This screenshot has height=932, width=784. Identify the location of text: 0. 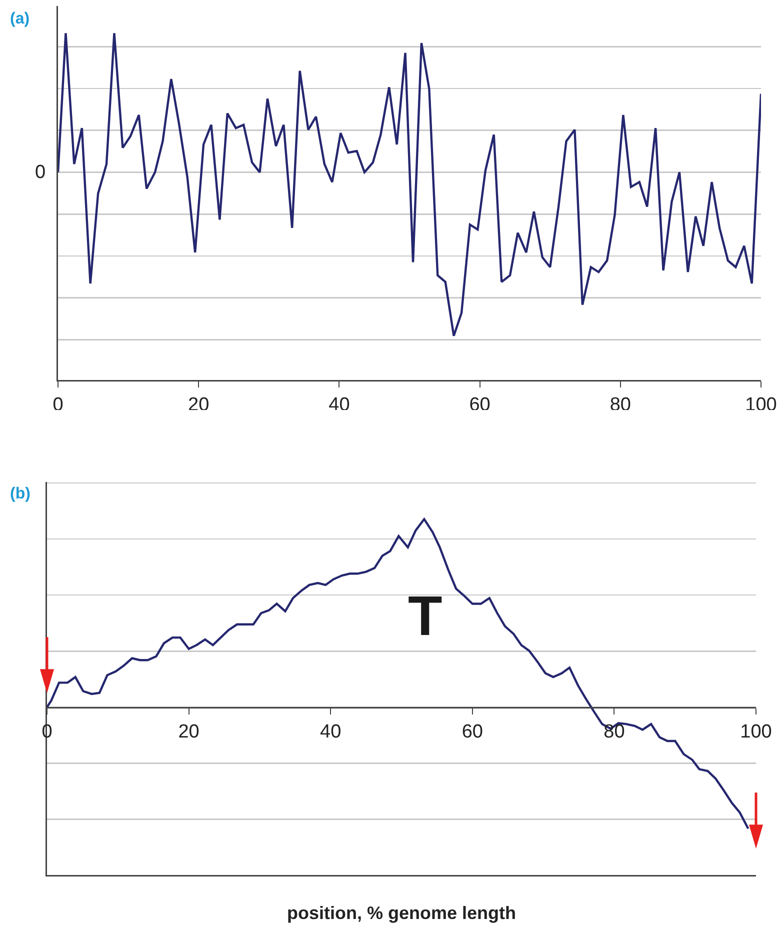
(40, 172).